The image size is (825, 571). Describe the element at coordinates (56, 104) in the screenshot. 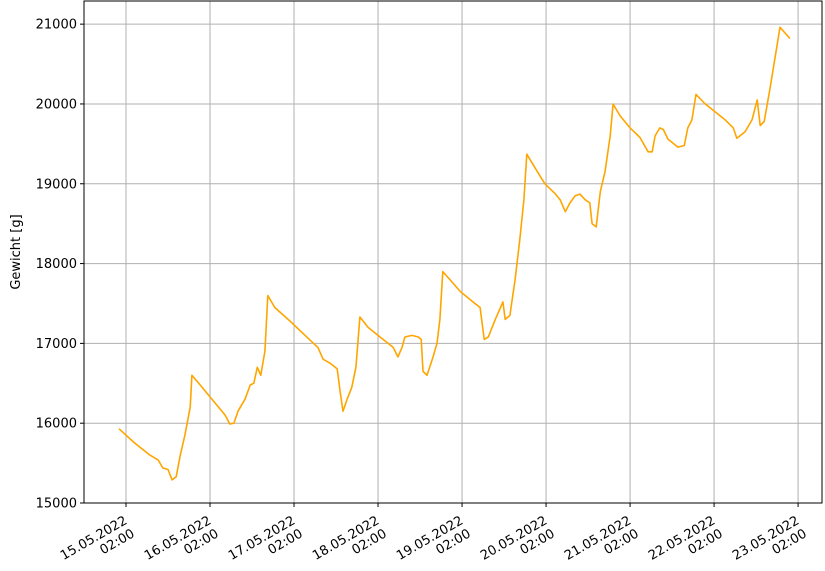

I see `y-tick-label: 20000` at that location.